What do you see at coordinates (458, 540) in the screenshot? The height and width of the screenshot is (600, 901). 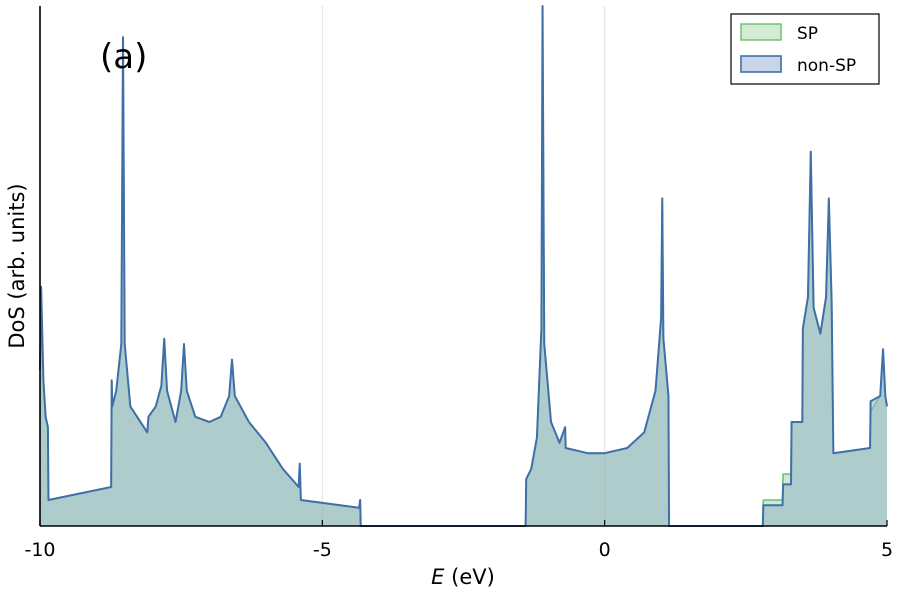 I see `x-ticks: -10 -5 0 5` at bounding box center [458, 540].